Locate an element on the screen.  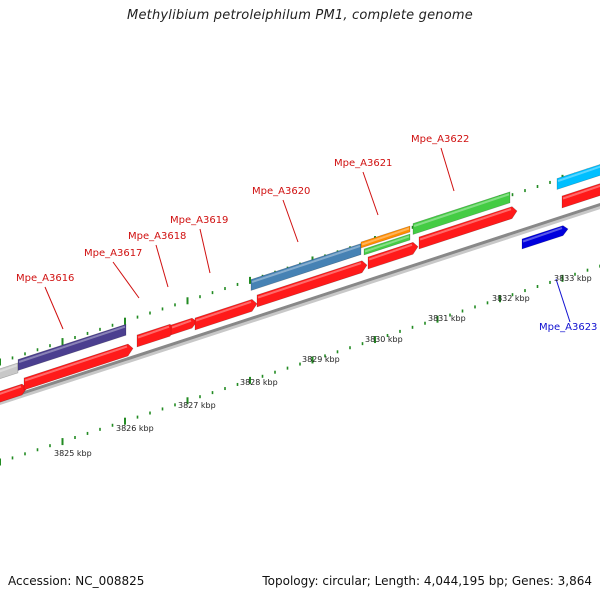
gene-label: Mpe_A3620 is located at coordinates (281, 191).